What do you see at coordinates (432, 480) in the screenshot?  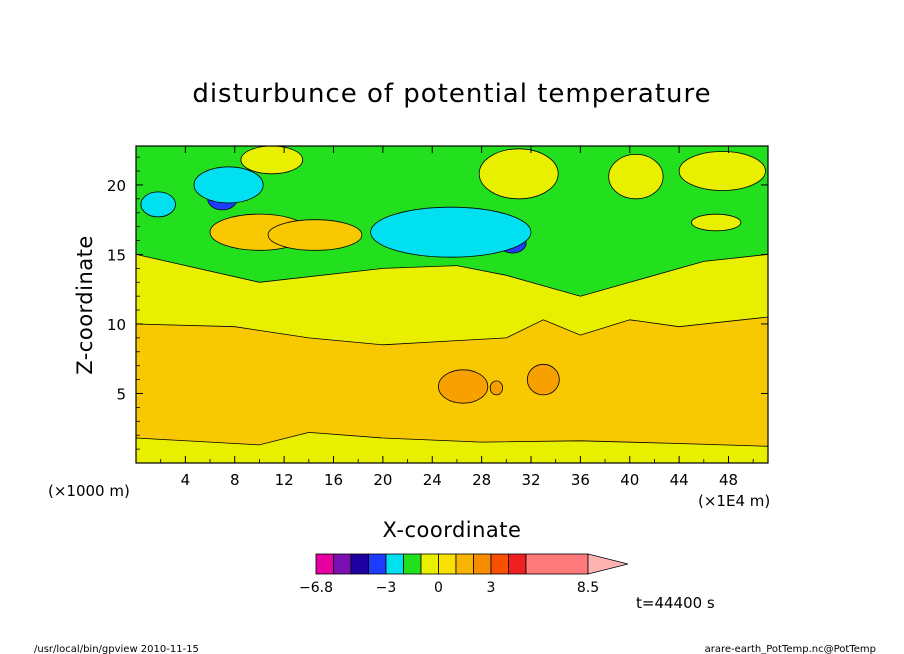 I see `x-tick-label-24: 24` at bounding box center [432, 480].